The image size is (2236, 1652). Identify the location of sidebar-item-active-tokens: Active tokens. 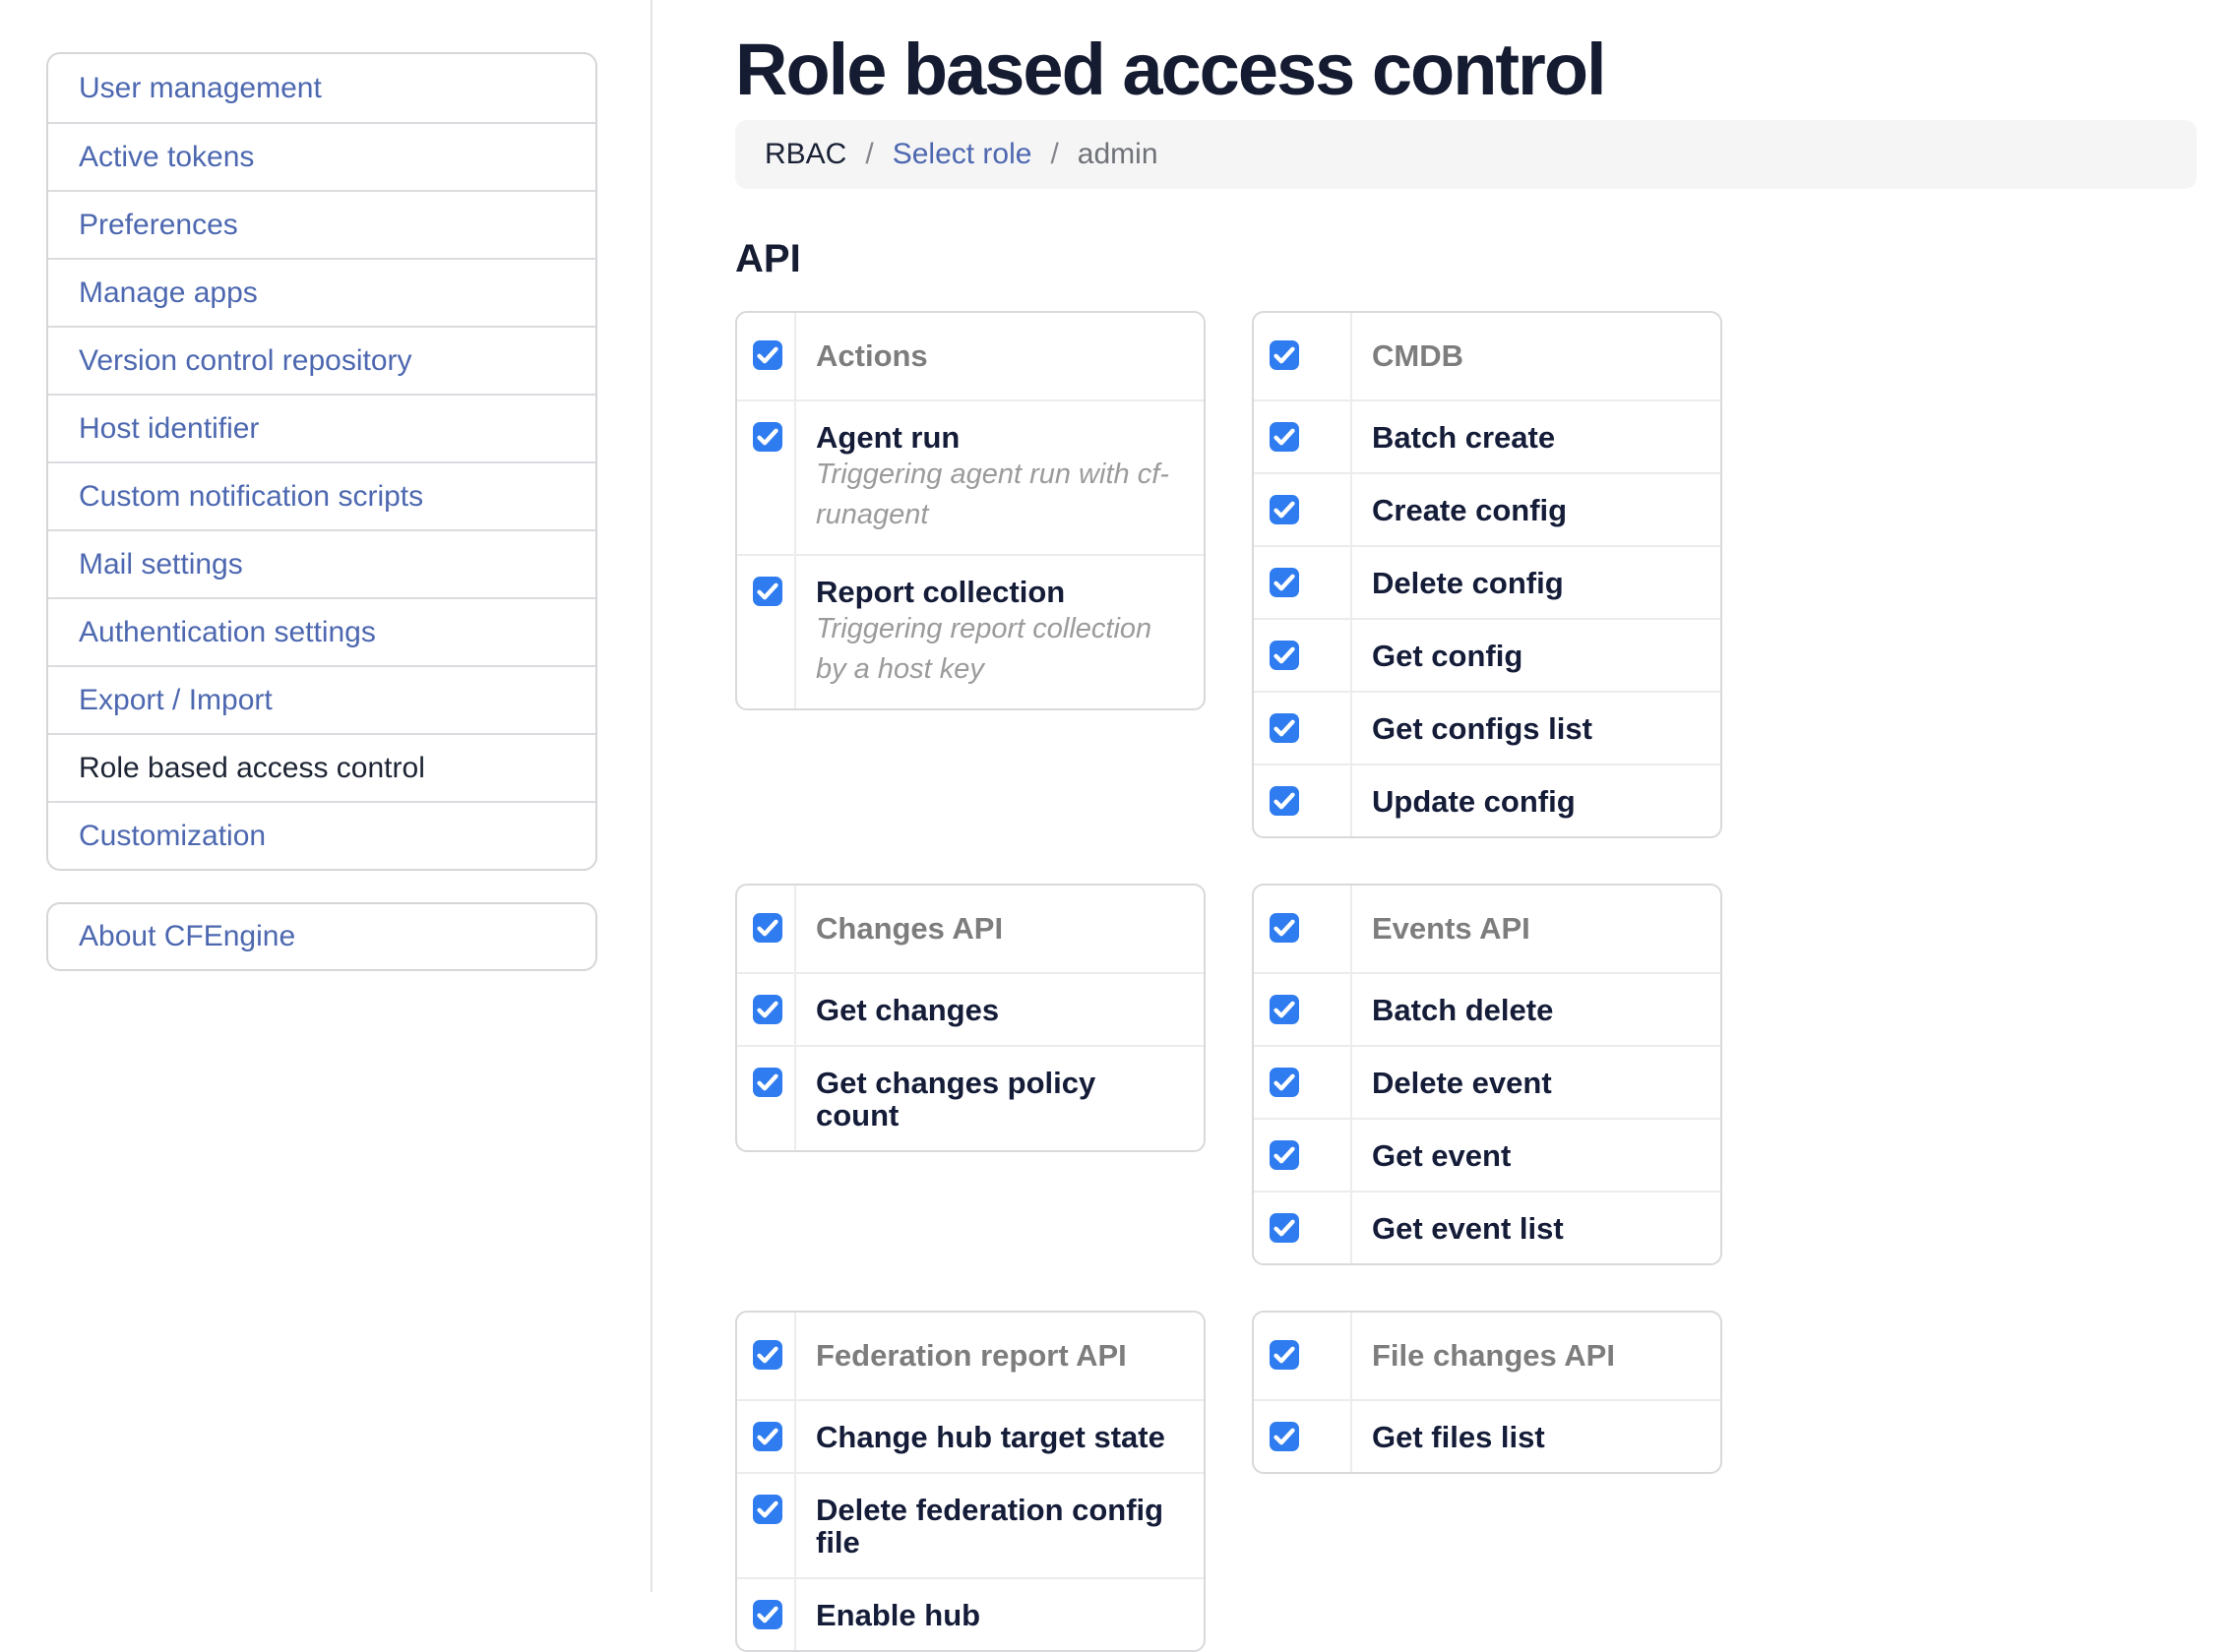
(321, 156).